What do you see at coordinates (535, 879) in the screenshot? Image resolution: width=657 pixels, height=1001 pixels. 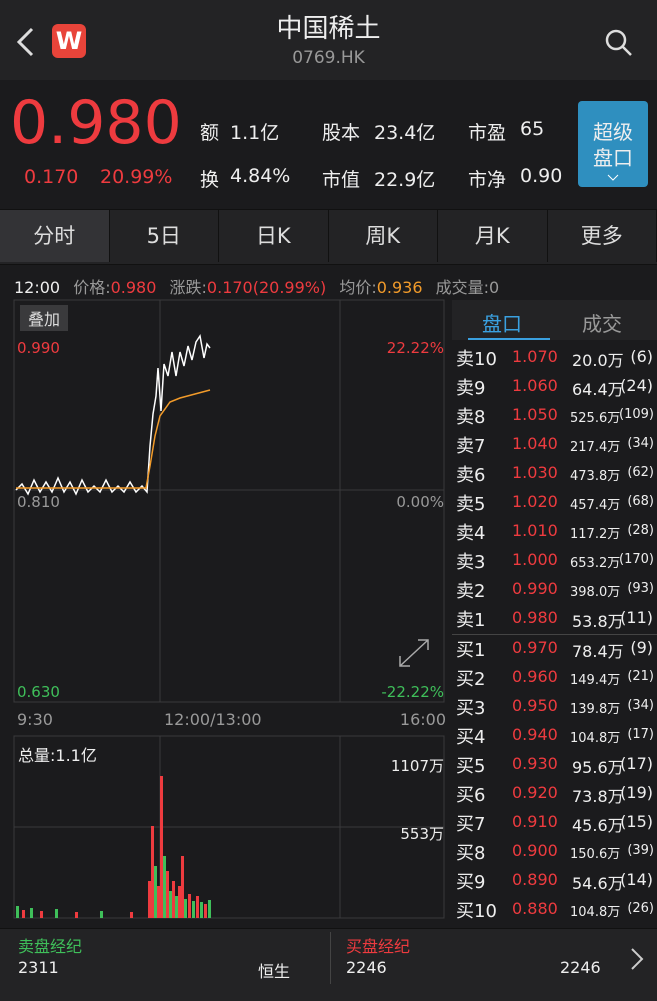 I see `order-price: 0.890` at bounding box center [535, 879].